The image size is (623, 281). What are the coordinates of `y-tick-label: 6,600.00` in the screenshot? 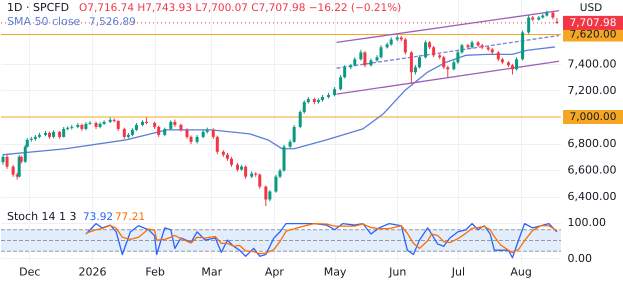 It's located at (592, 170).